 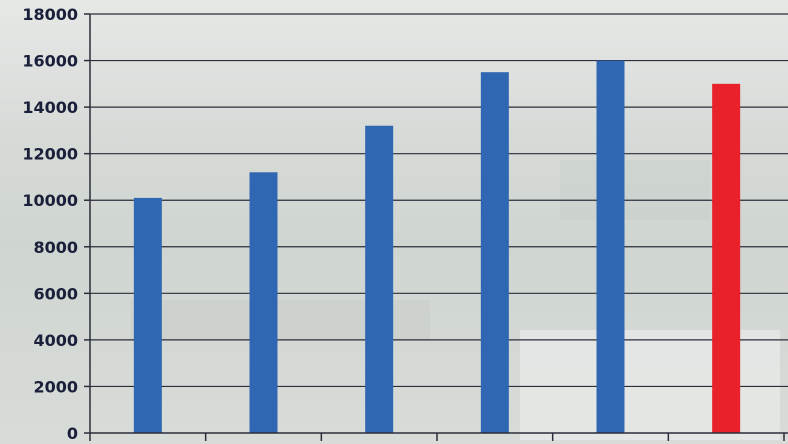 What do you see at coordinates (50, 61) in the screenshot?
I see `y-tick-label: 16000` at bounding box center [50, 61].